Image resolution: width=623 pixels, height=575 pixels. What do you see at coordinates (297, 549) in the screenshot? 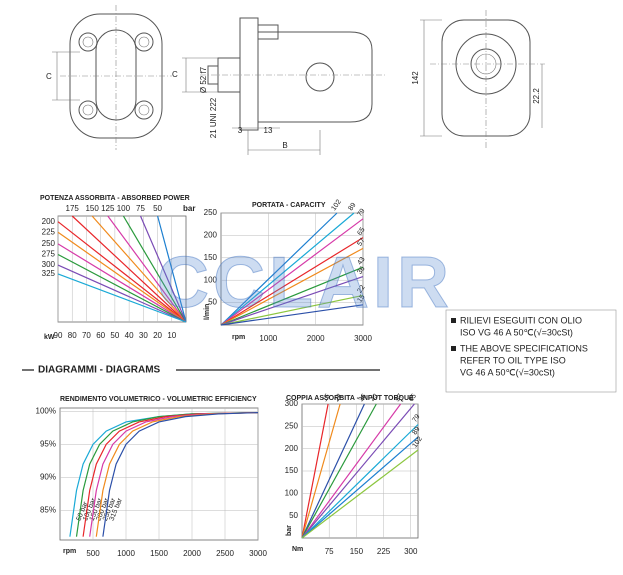
I see `x-axis-label: Nm` at bounding box center [297, 549].